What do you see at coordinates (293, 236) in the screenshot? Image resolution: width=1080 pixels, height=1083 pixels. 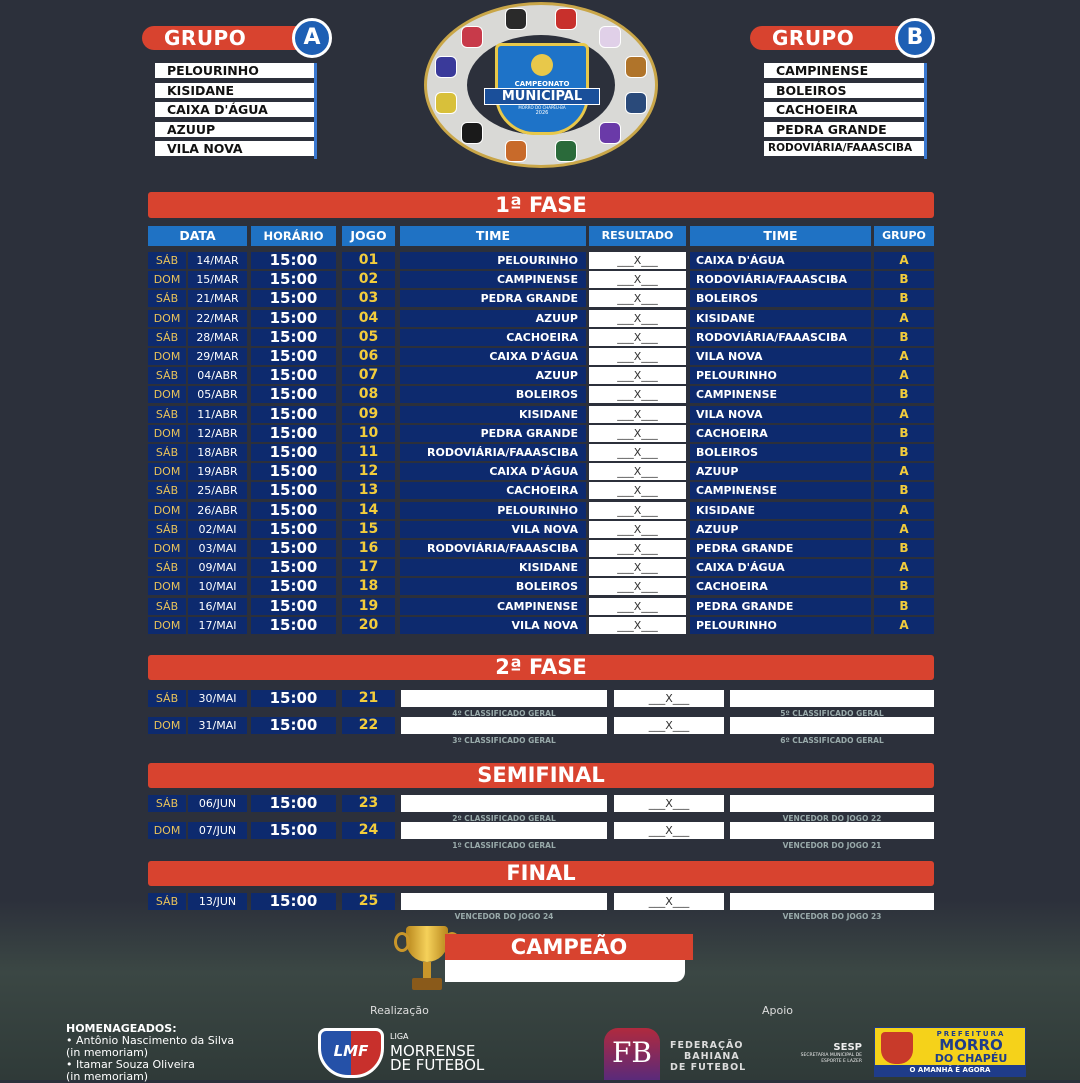 I see `header-horario: HORÁRIO` at bounding box center [293, 236].